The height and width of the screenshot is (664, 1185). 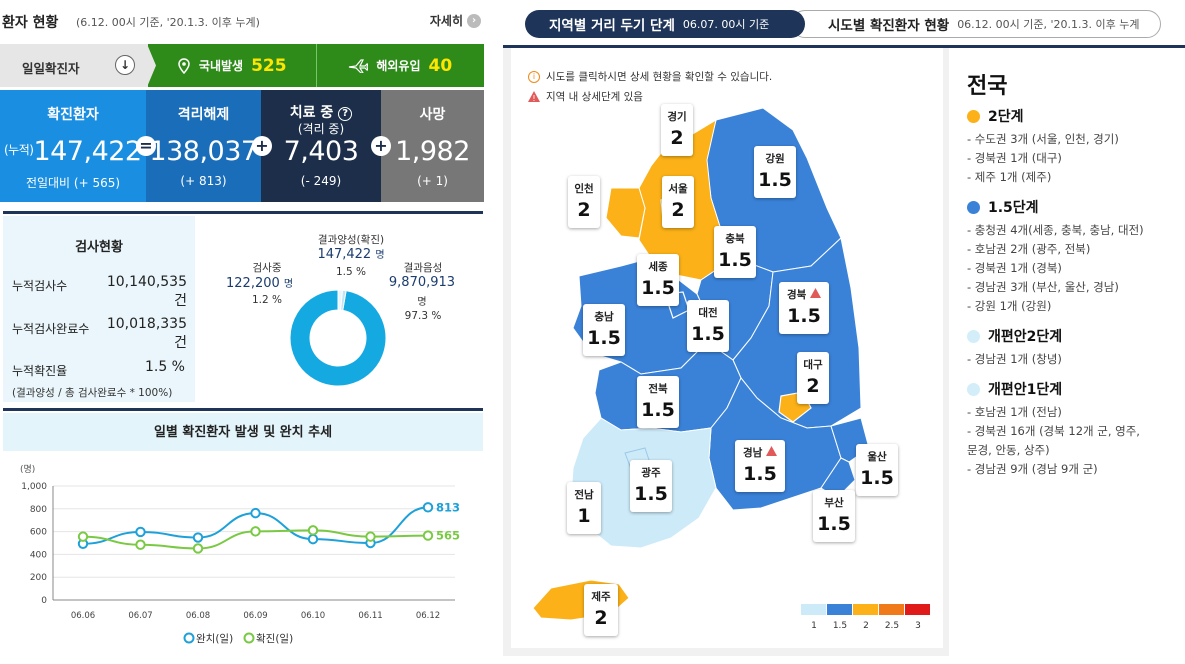 I want to click on domestic-cell: 국내발생 525, so click(x=232, y=65).